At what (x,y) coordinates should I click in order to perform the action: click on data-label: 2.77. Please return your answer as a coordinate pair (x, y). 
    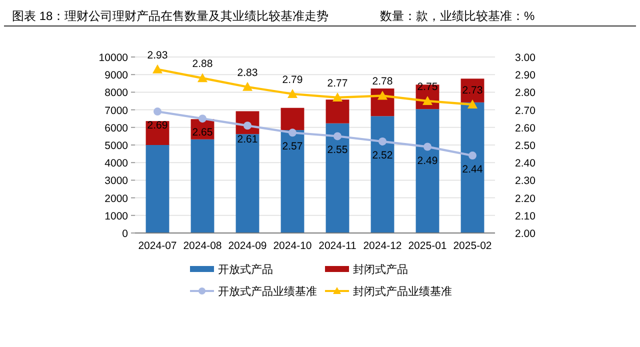
    Looking at the image, I should click on (337, 83).